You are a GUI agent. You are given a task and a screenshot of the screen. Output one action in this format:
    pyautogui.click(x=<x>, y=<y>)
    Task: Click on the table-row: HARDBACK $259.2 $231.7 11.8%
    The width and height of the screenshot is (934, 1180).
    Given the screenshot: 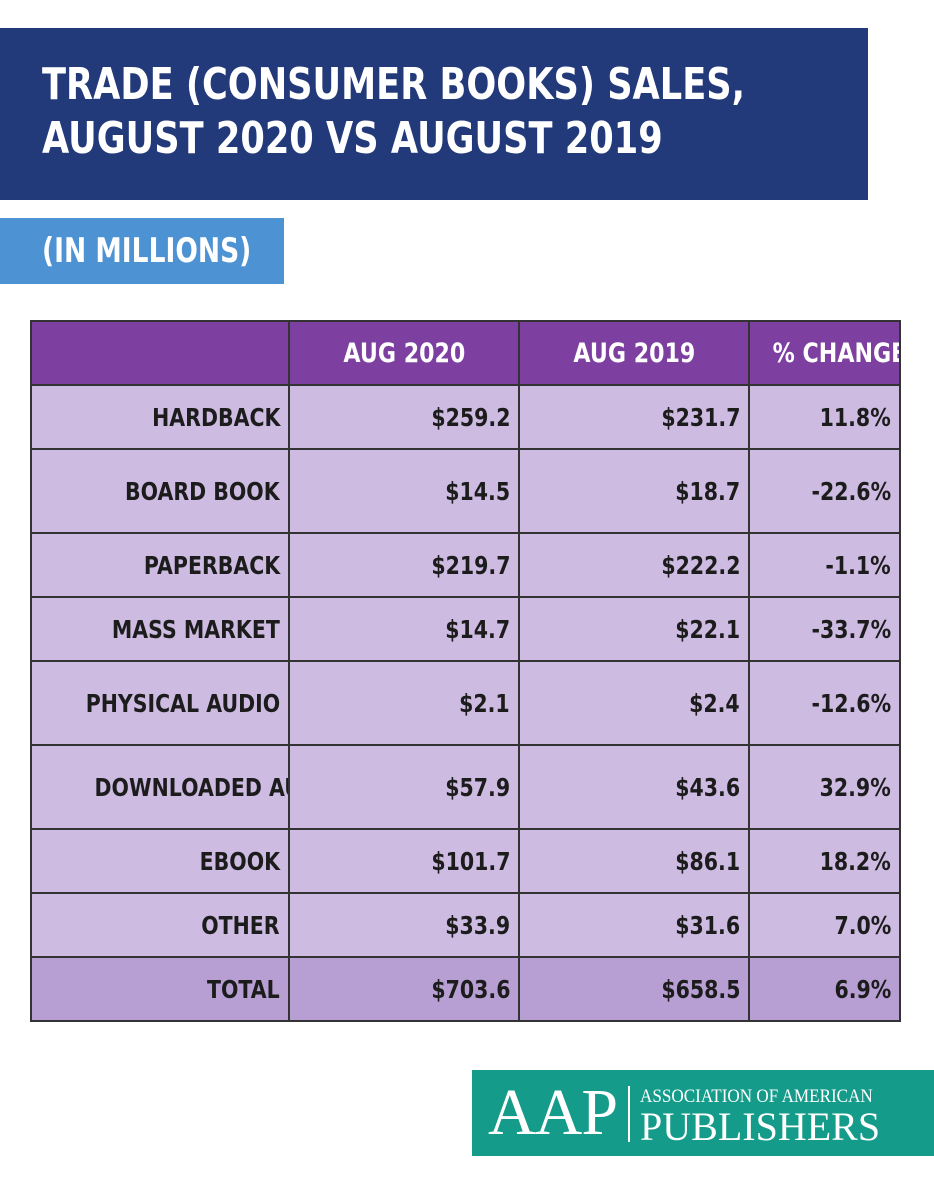 What is the action you would take?
    pyautogui.click(x=465, y=417)
    